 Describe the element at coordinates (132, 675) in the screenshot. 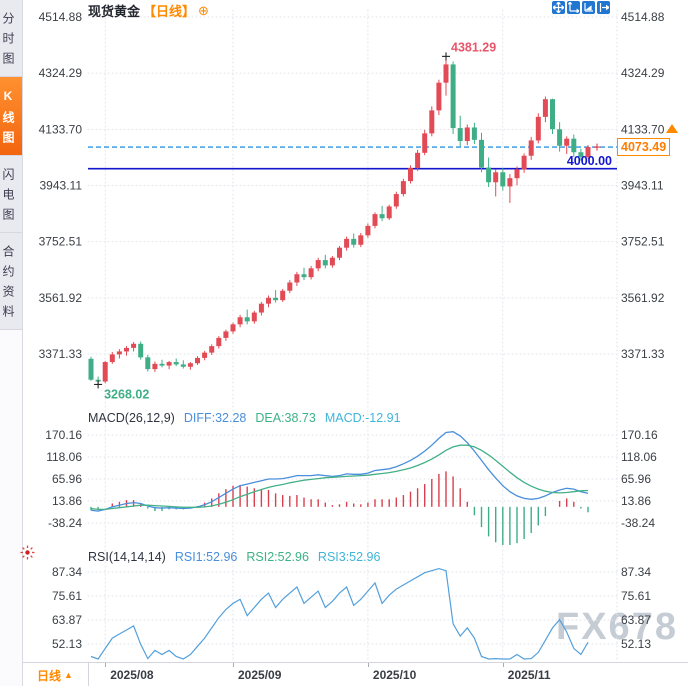

I see `x-axis-label: 2025/08` at that location.